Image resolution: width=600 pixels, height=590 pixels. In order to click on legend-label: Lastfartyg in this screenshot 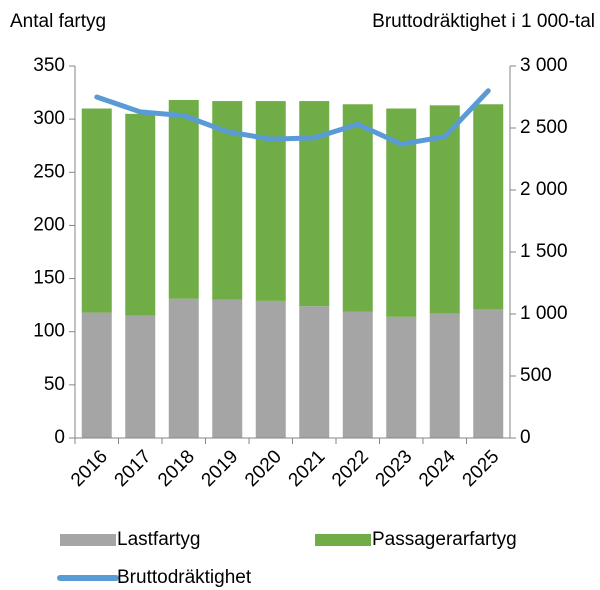, I will do `click(158, 539)`.